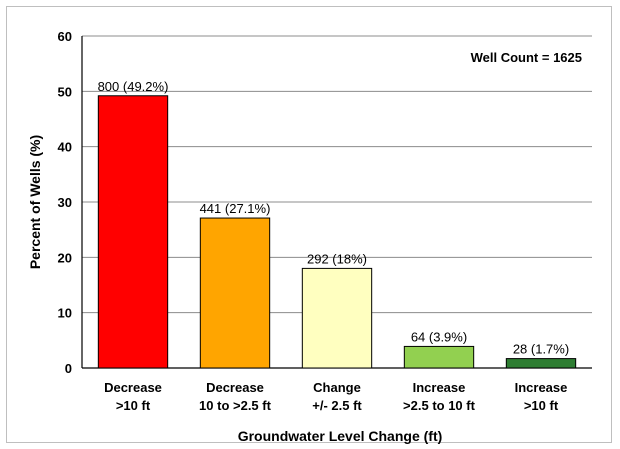 This screenshot has height=449, width=620. Describe the element at coordinates (337, 258) in the screenshot. I see `data-label: 292 (18%)` at that location.